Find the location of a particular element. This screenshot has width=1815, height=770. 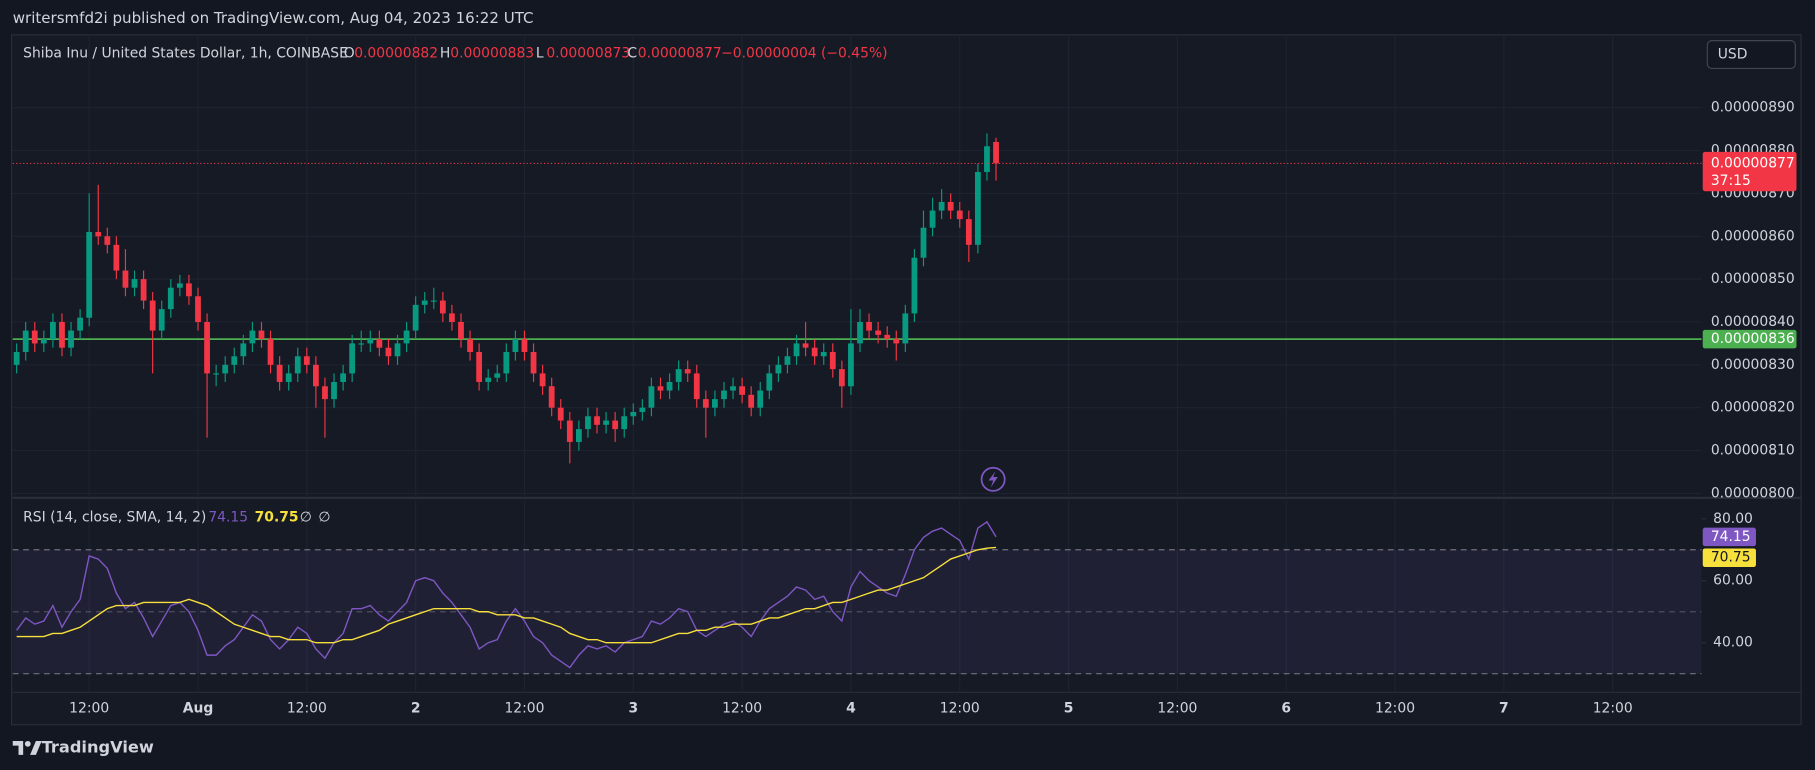

countdown-label: 37:15 is located at coordinates (1731, 181).